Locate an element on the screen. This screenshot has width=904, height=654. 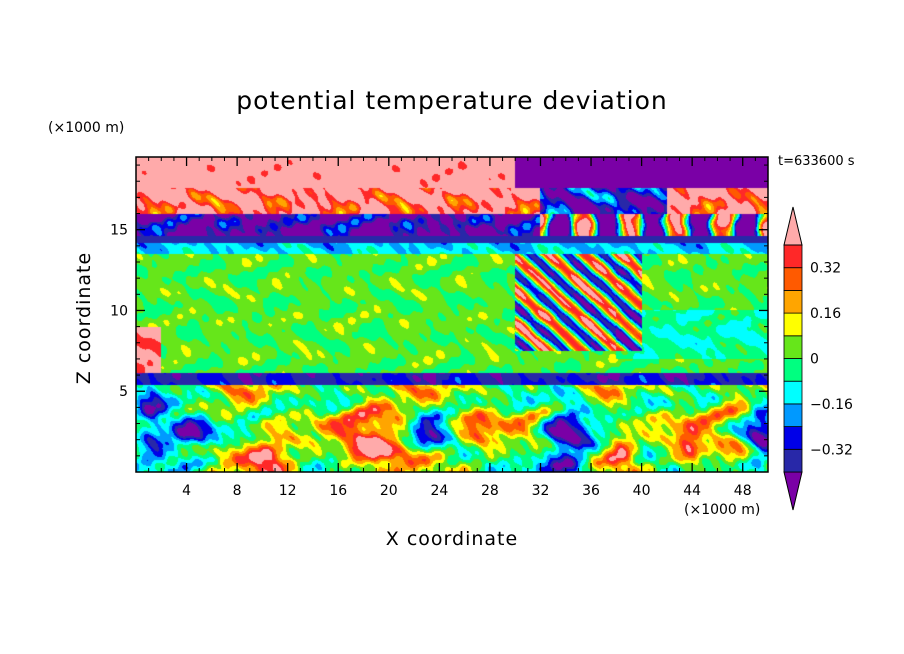
colorbar-tick-label: 0.16 is located at coordinates (825, 314).